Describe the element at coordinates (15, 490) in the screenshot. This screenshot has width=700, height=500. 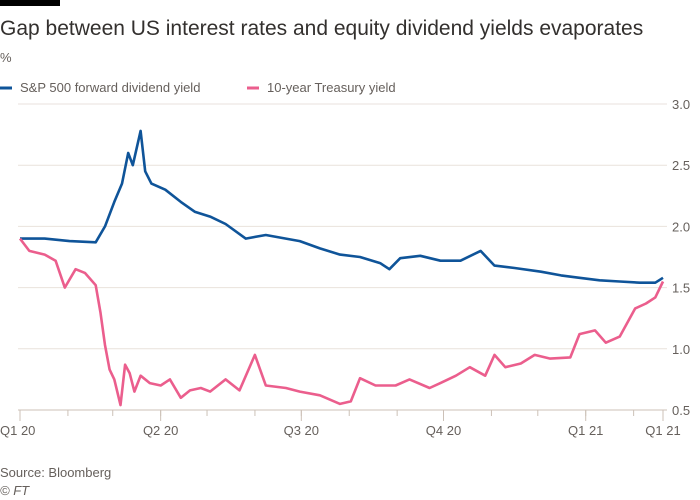
I see `copyright-note: © FT` at that location.